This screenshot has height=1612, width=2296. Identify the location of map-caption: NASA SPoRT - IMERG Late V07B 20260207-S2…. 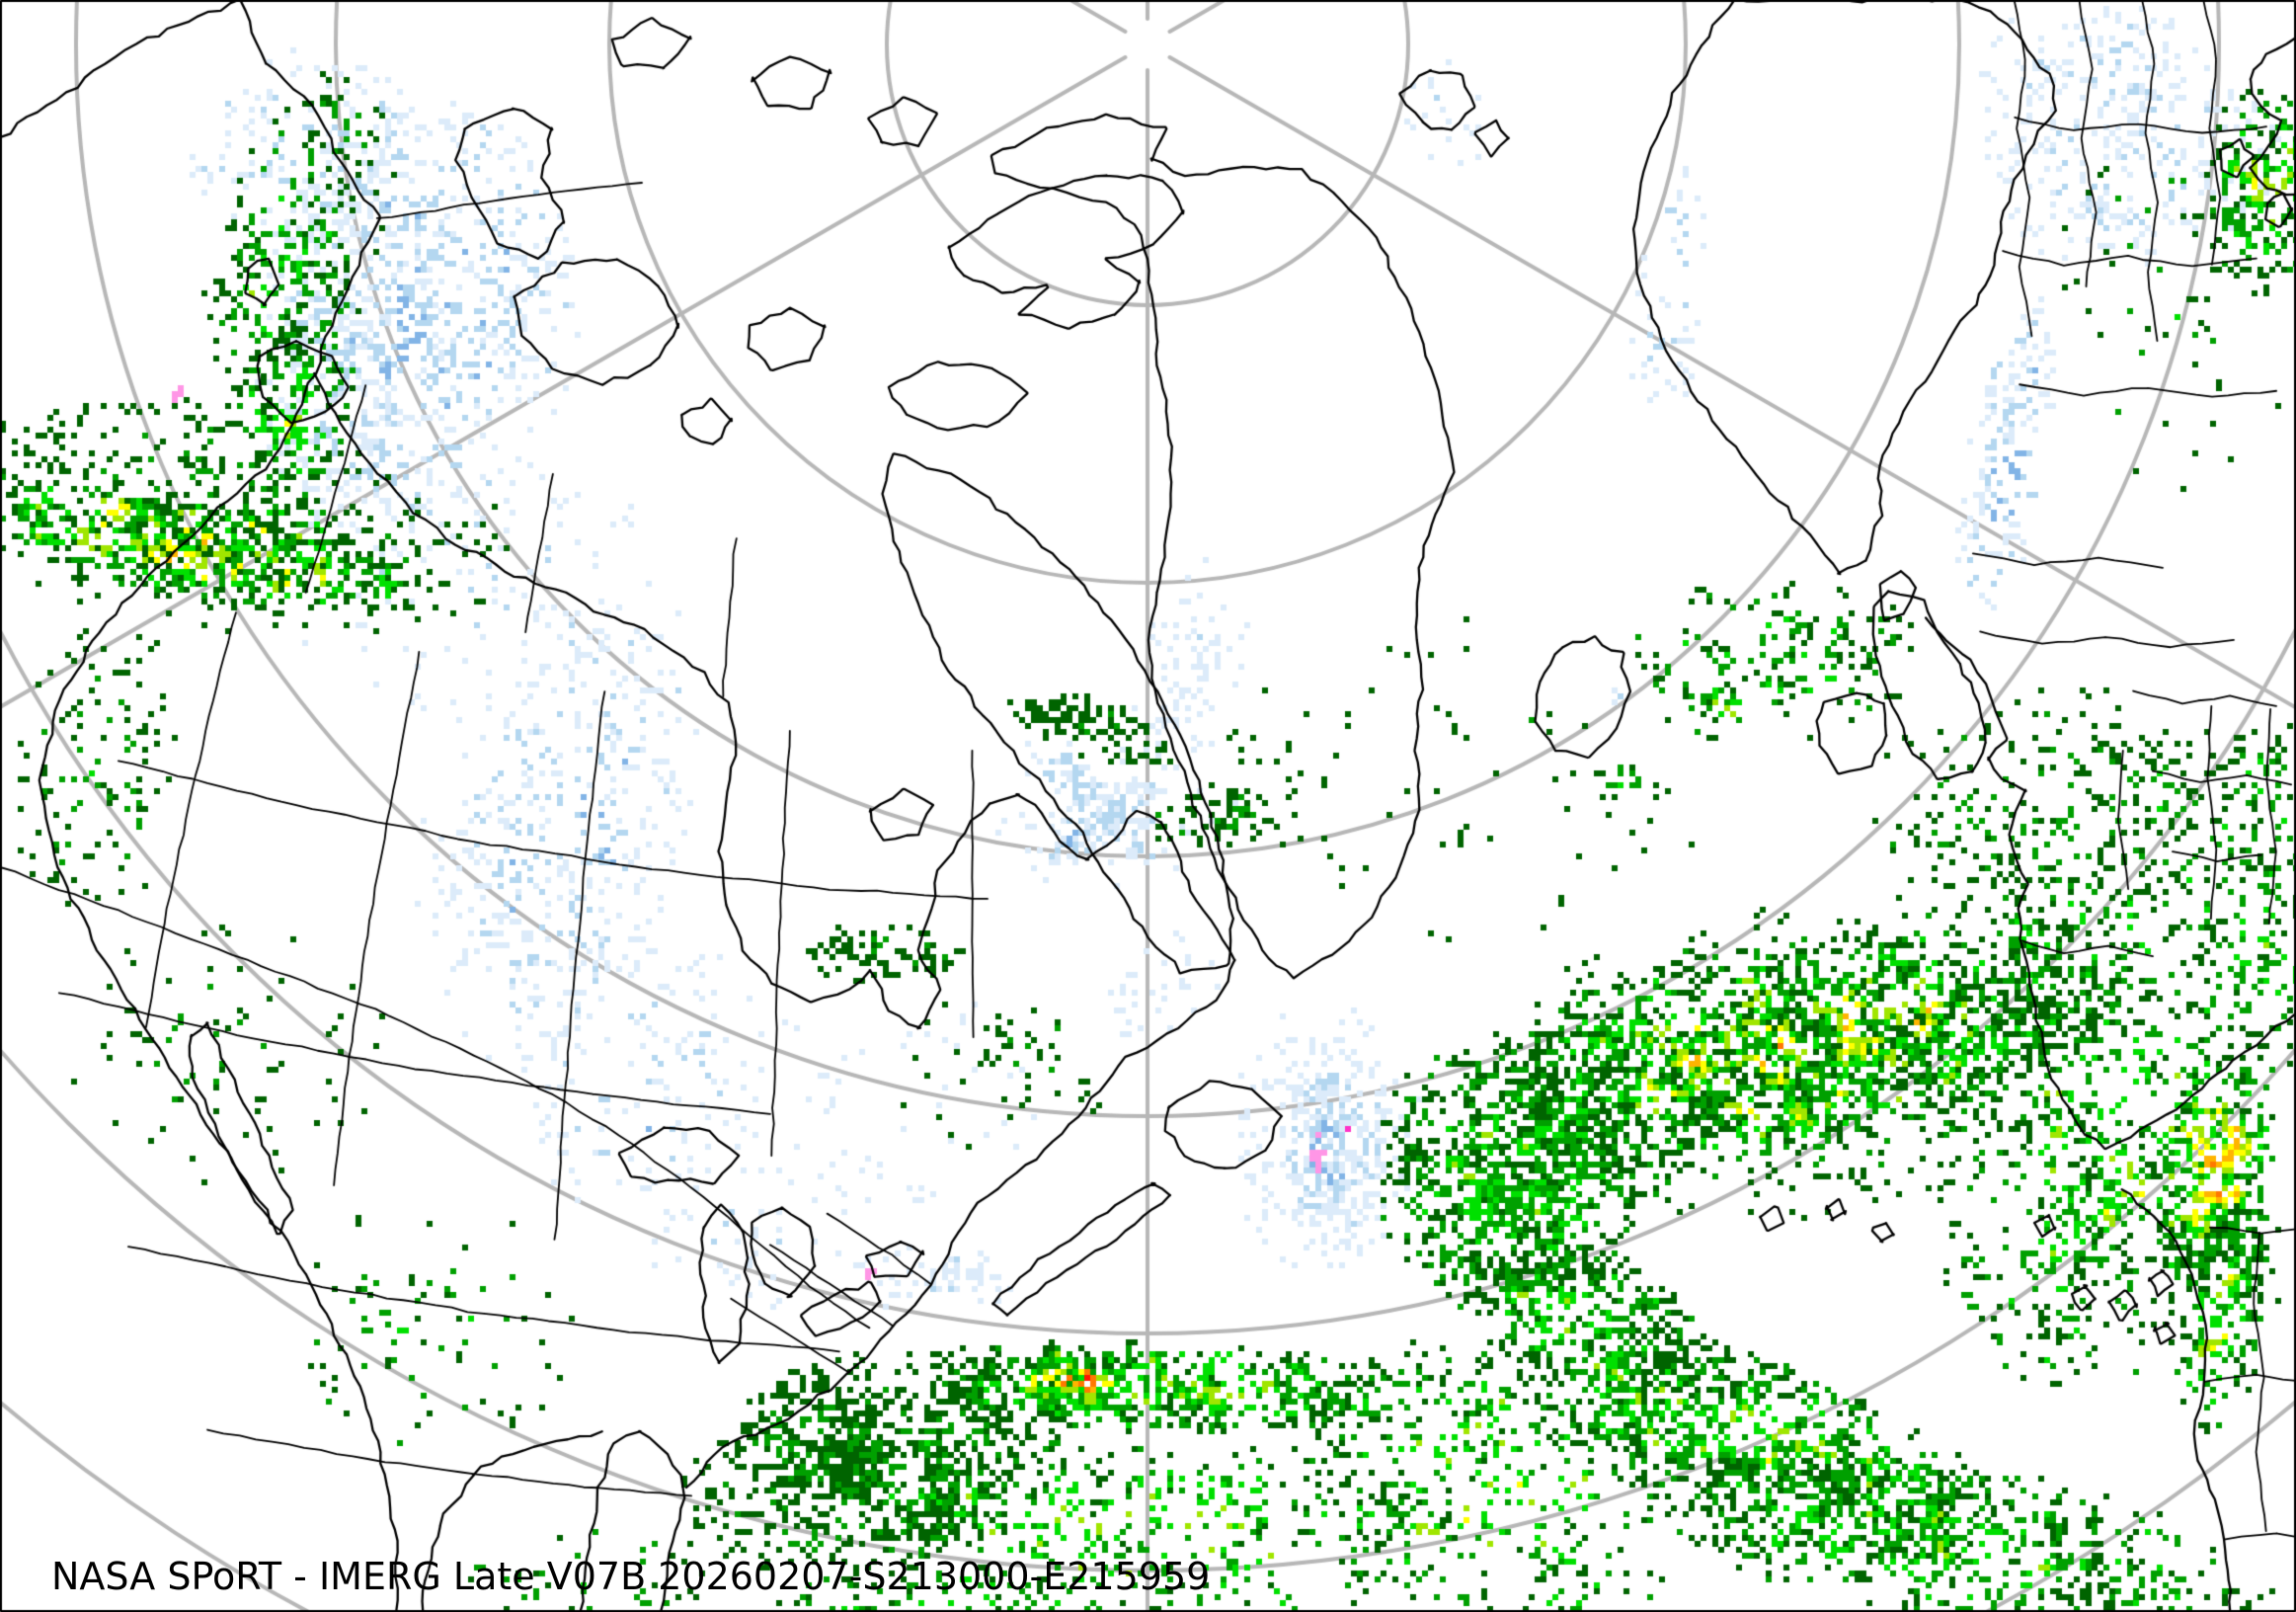
(631, 1576).